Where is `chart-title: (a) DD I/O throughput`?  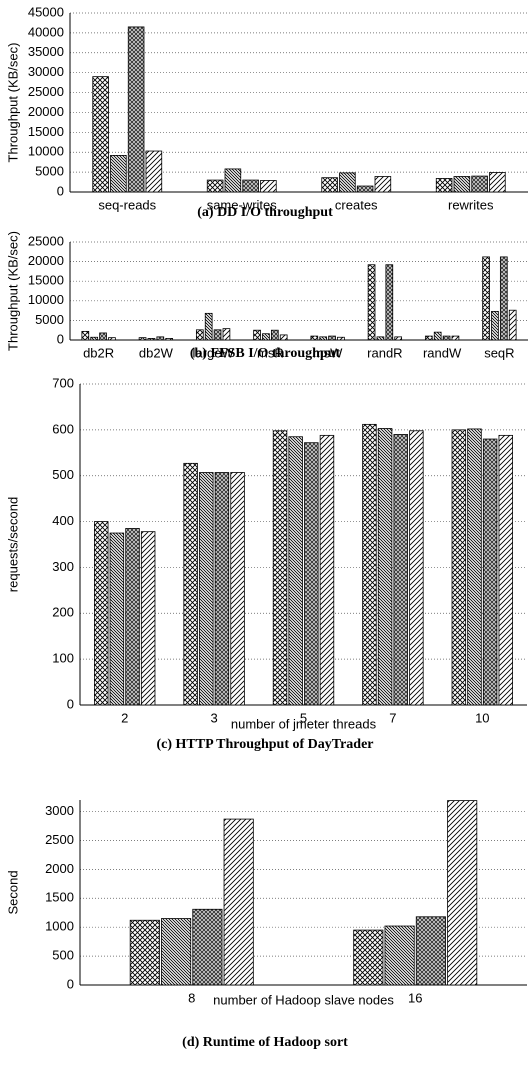 chart-title: (a) DD I/O throughput is located at coordinates (265, 212).